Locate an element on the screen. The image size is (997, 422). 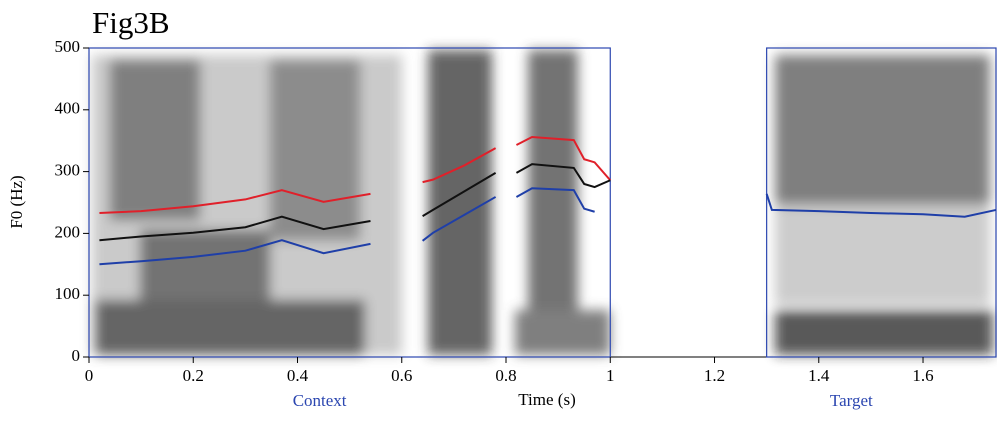
y-tick-label: 200 is located at coordinates (68, 231).